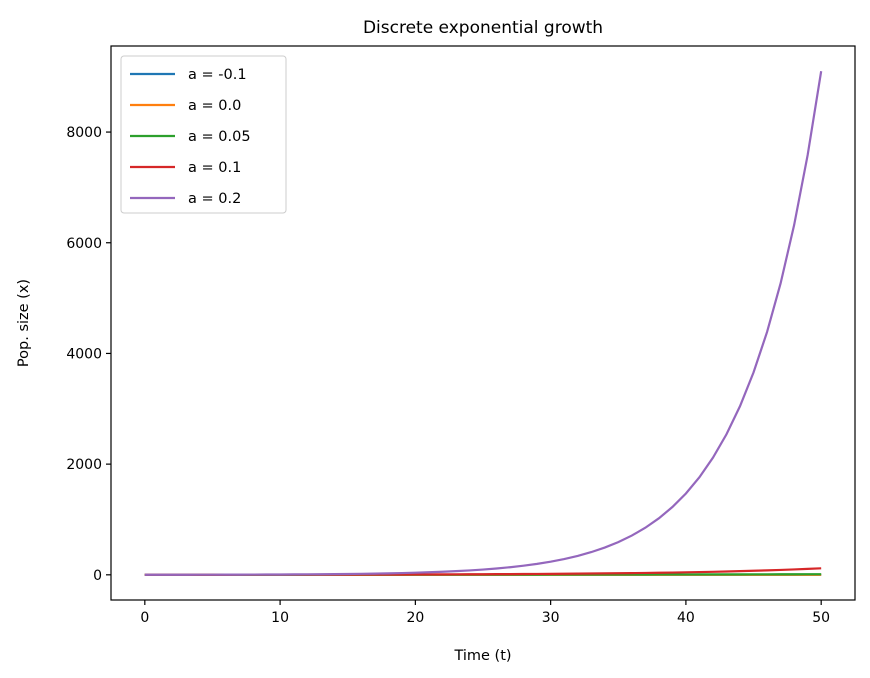 The width and height of the screenshot is (870, 678). What do you see at coordinates (144, 618) in the screenshot?
I see `x-tick-label: 0` at bounding box center [144, 618].